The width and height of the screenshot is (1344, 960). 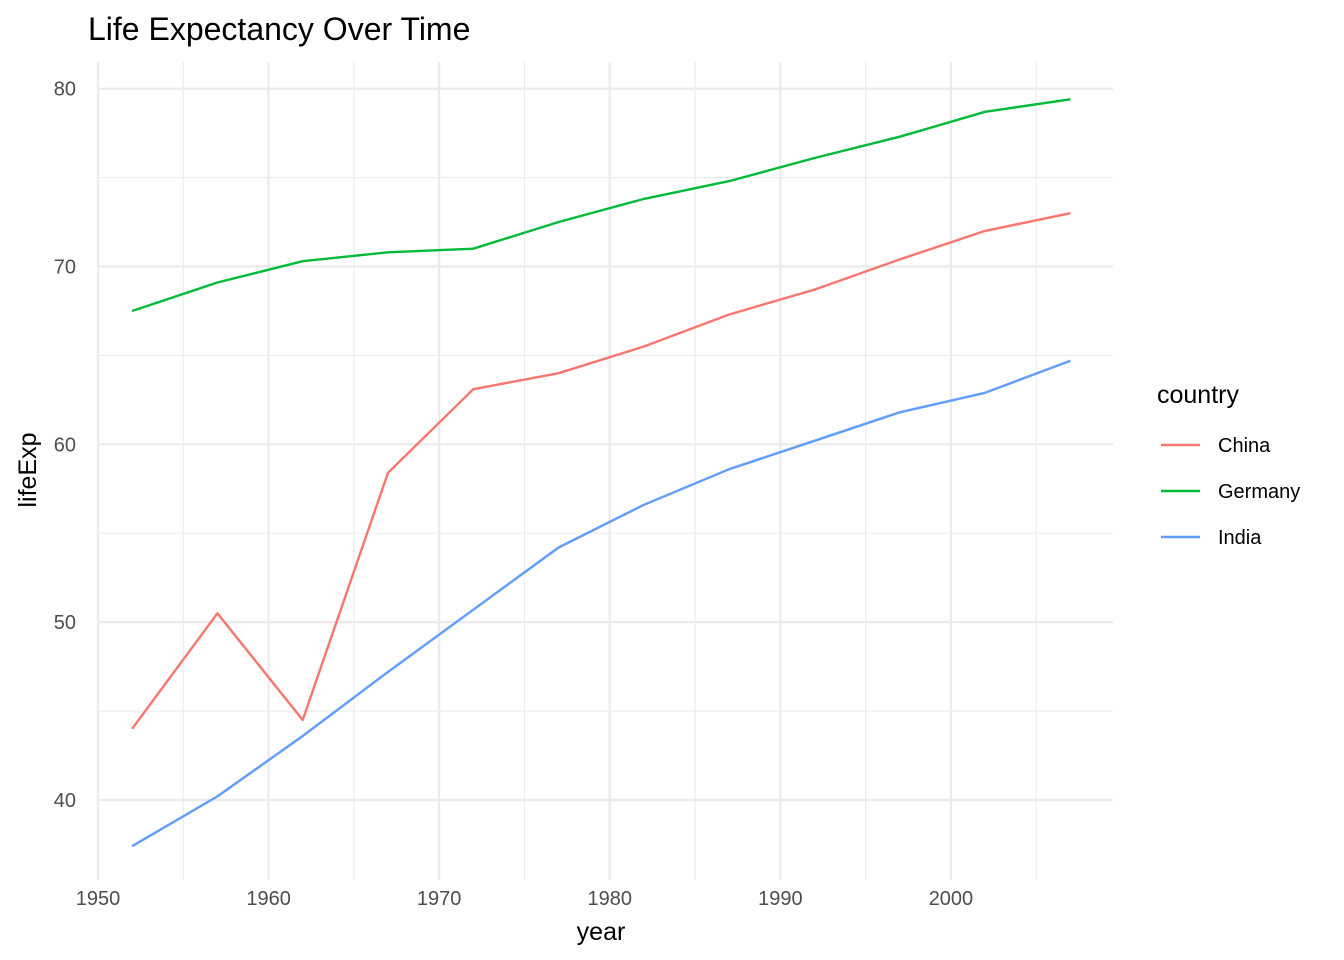 I want to click on legend-title: country, so click(x=1198, y=395).